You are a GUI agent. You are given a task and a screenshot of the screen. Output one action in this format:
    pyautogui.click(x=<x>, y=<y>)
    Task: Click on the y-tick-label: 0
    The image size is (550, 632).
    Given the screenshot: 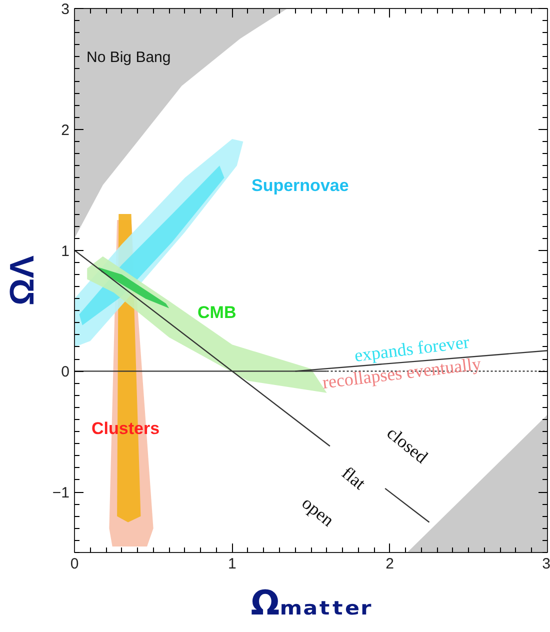 What is the action you would take?
    pyautogui.click(x=65, y=372)
    